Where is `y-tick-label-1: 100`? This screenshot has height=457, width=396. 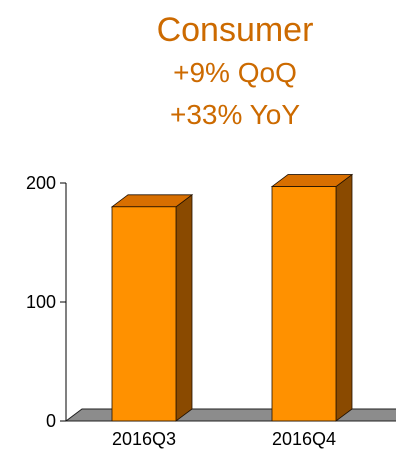
y-tick-label-1: 100 is located at coordinates (41, 302).